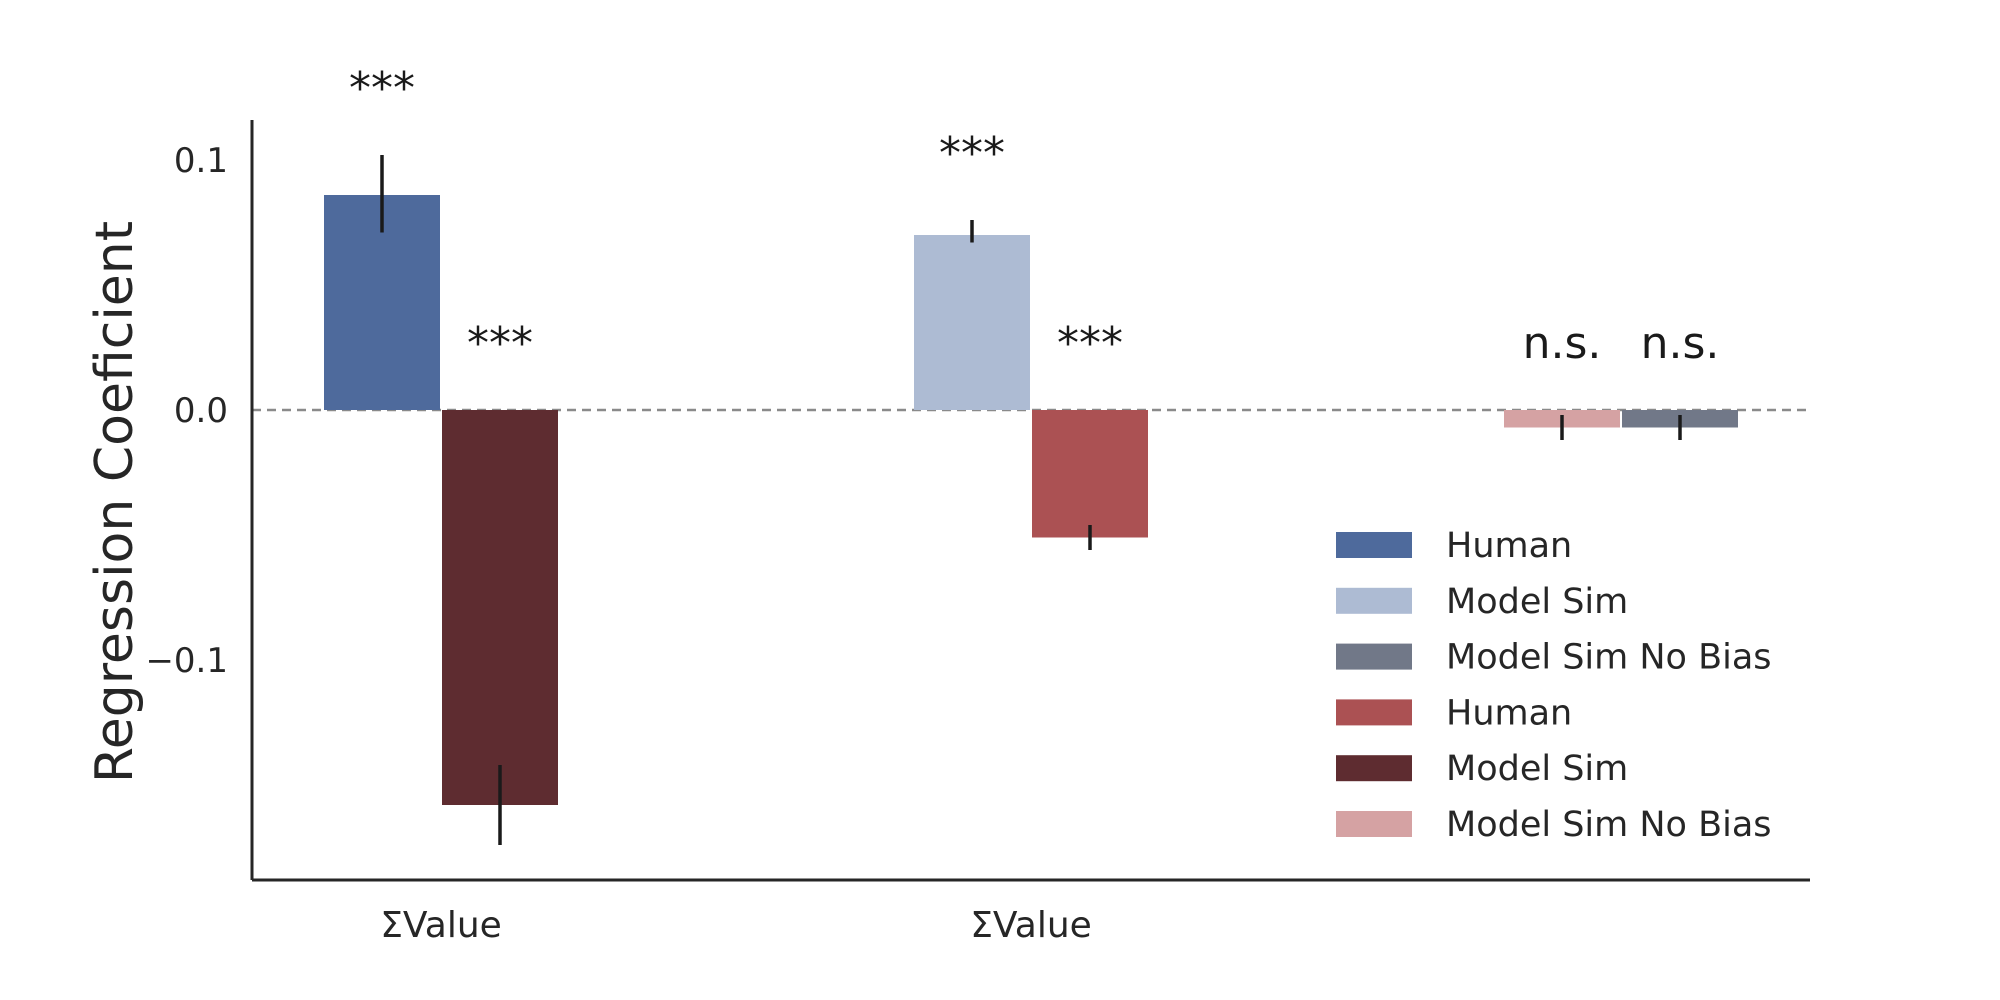 The width and height of the screenshot is (2000, 1000). I want to click on legend-label-1: Model Sim, so click(1537, 602).